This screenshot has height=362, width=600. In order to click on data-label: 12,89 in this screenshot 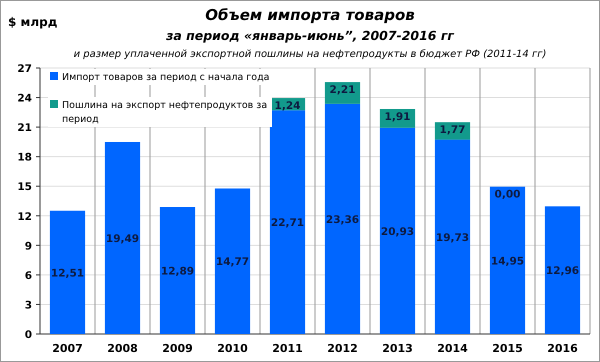, I will do `click(177, 272)`.